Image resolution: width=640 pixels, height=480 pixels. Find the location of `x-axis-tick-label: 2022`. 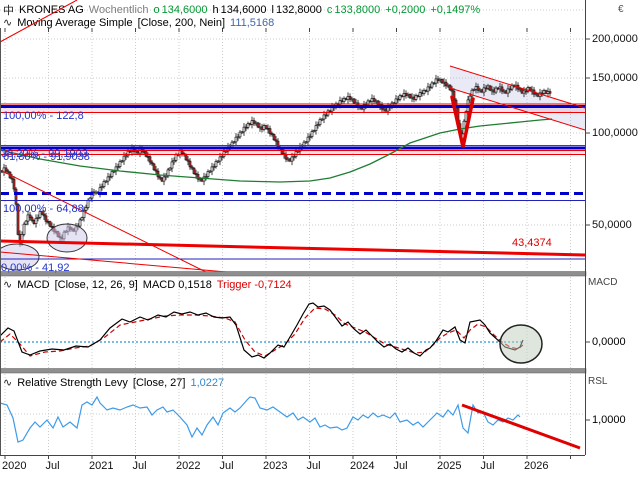

x-axis-tick-label: 2022 is located at coordinates (188, 466).